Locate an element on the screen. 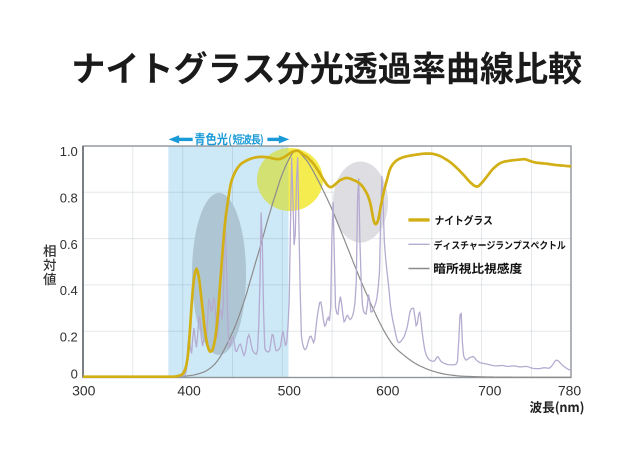 The width and height of the screenshot is (640, 457). svg-text: 500 is located at coordinates (290, 390).